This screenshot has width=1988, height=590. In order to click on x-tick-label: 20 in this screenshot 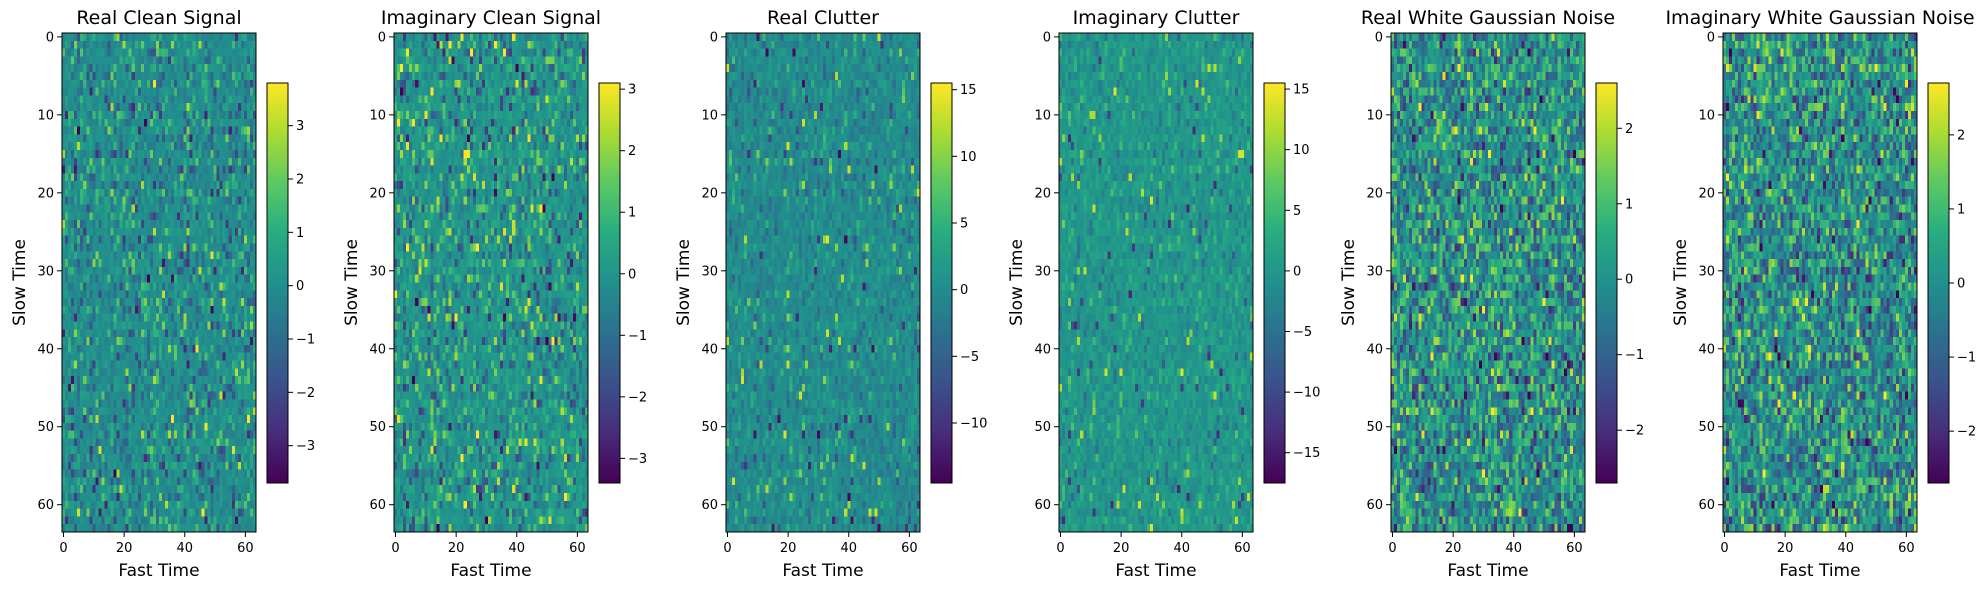, I will do `click(124, 548)`.